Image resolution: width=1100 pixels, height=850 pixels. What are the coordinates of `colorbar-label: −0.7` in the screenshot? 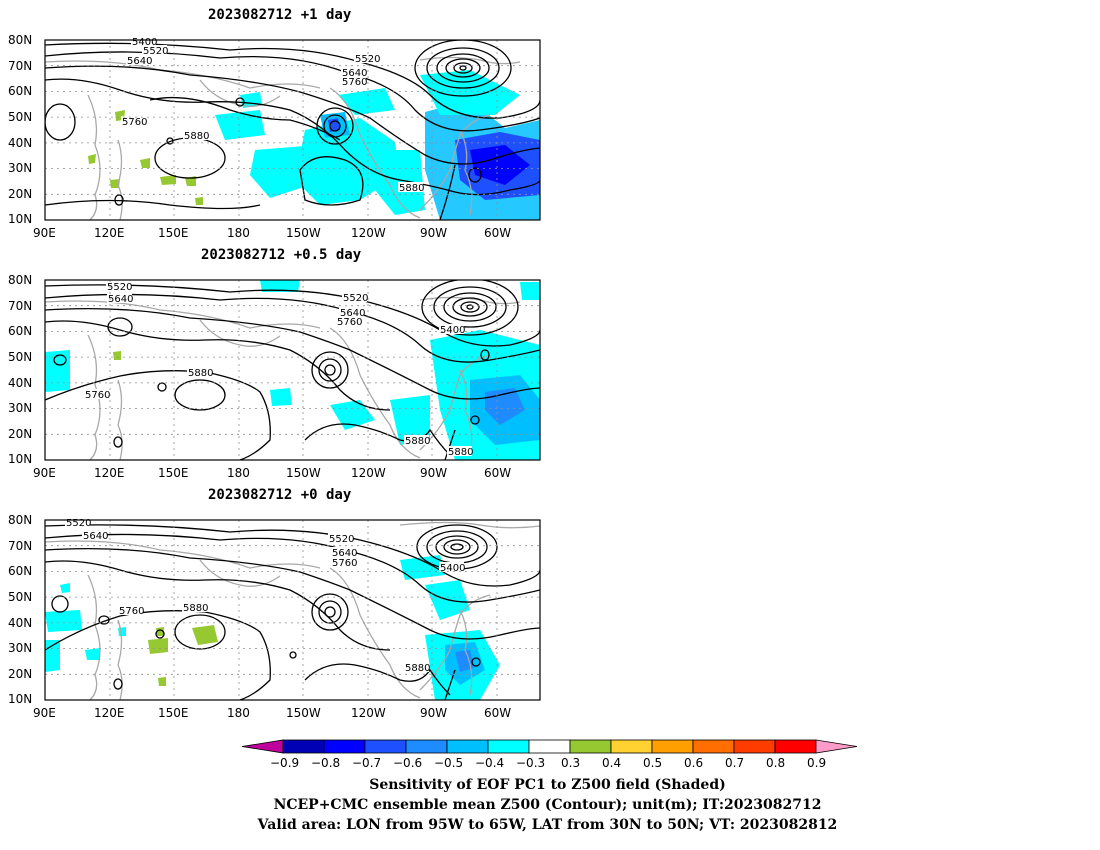 It's located at (367, 763).